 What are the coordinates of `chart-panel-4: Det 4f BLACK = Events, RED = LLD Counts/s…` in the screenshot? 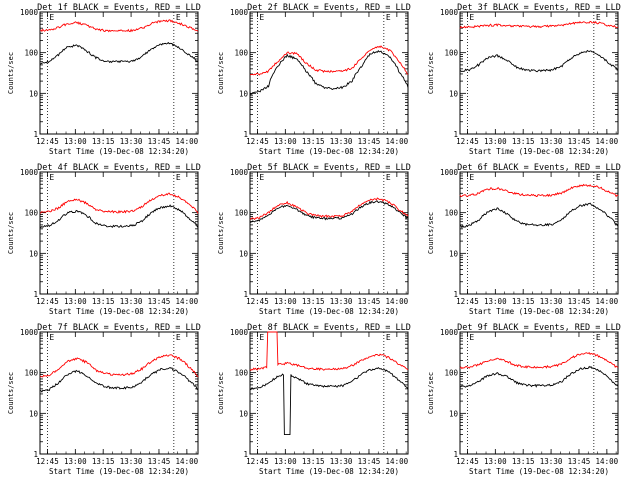 It's located at (104, 239).